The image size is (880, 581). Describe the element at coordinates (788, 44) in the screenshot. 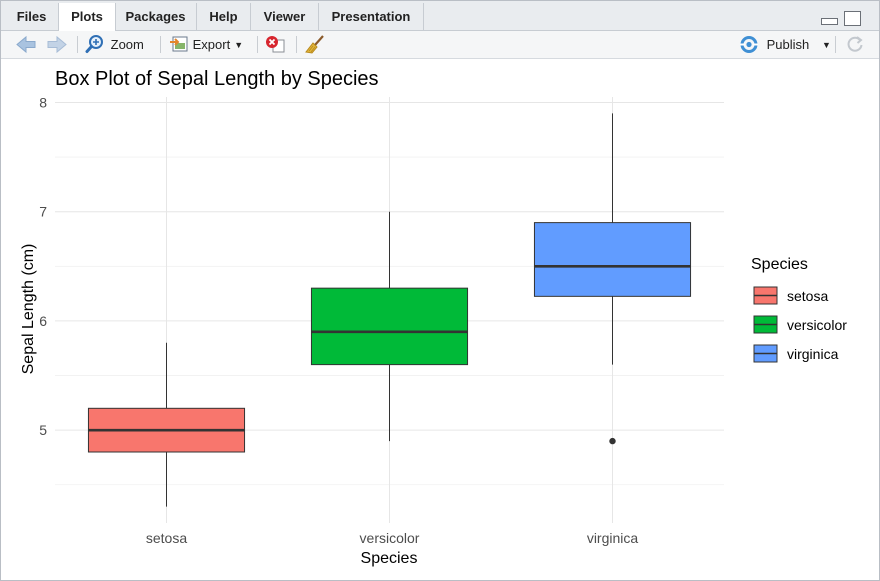

I see `publish-label: Publish` at that location.